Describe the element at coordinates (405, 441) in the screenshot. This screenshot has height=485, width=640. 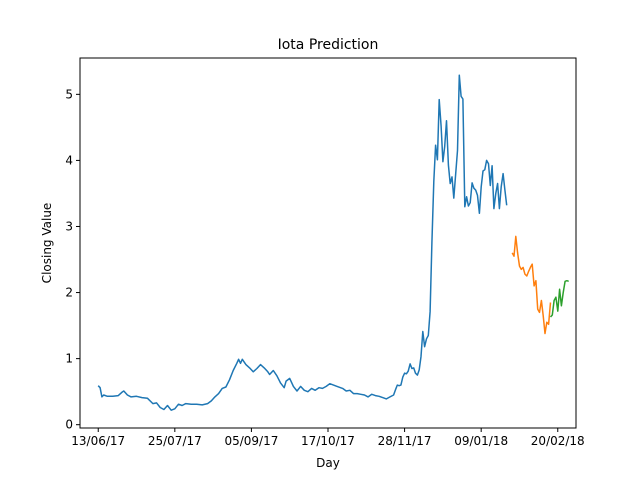
I see `x-tick-label: 28/11/17` at that location.